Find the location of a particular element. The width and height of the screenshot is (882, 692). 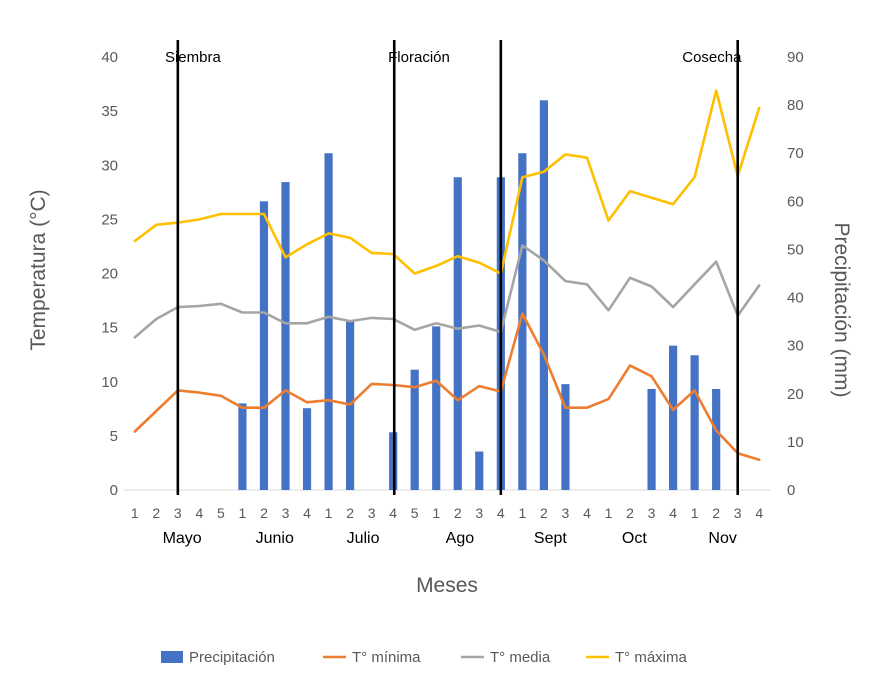

y-right-tick-label: 30 is located at coordinates (795, 346).